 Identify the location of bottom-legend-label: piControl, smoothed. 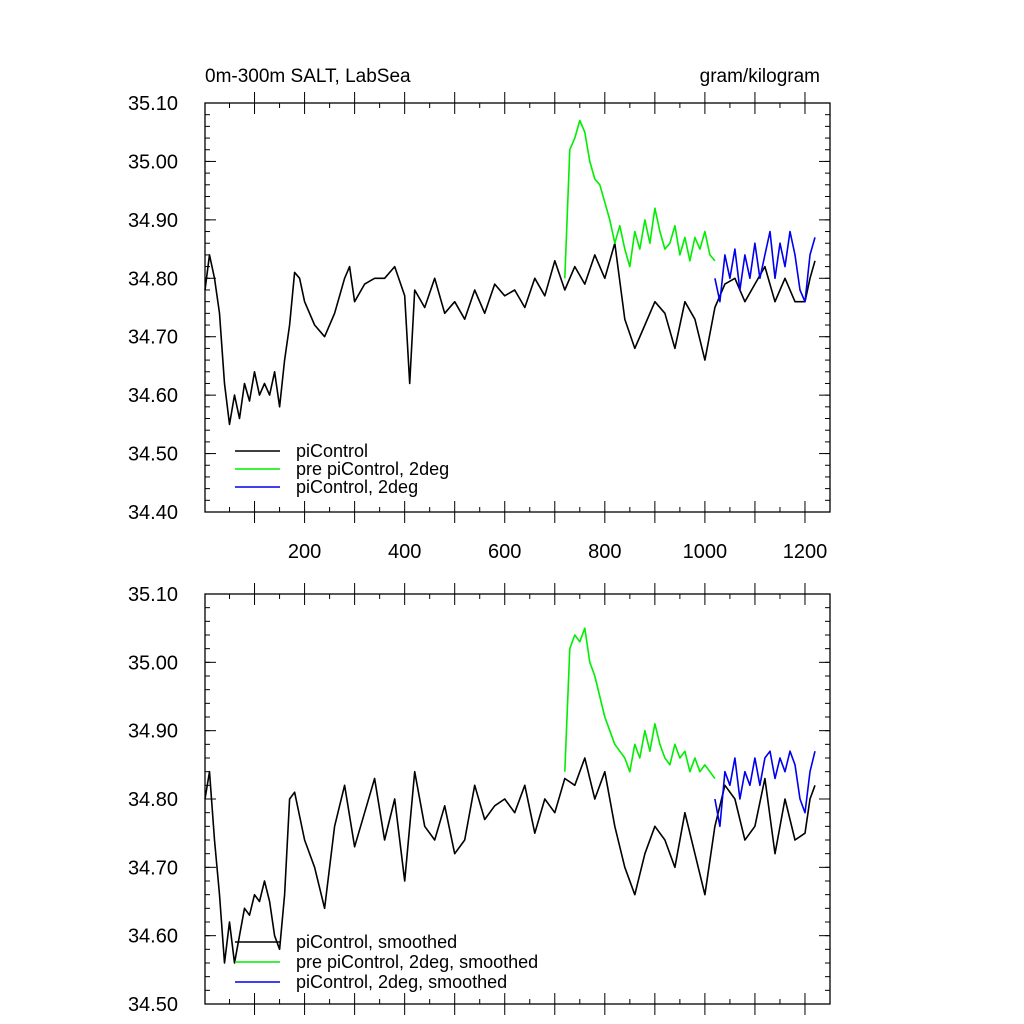
(376, 942).